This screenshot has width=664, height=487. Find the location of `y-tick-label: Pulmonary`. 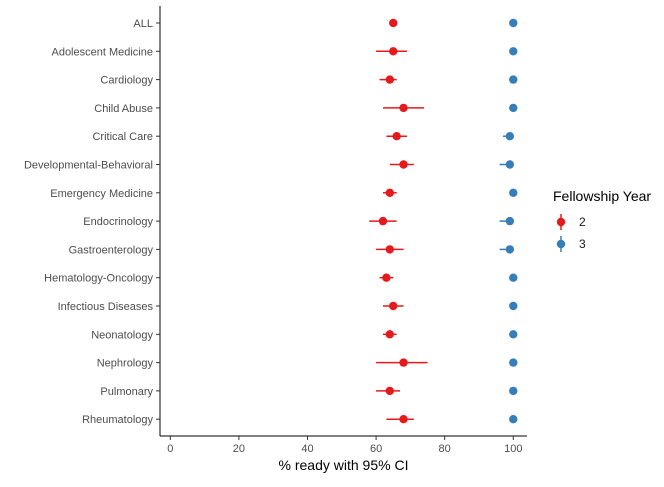

y-tick-label: Pulmonary is located at coordinates (126, 392).